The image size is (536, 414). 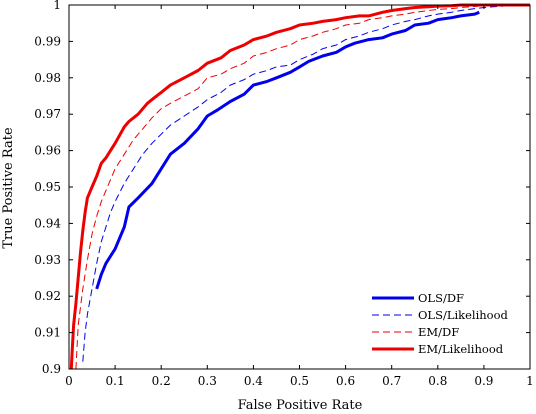 What do you see at coordinates (161, 381) in the screenshot?
I see `x-tick-label: 0.2` at bounding box center [161, 381].